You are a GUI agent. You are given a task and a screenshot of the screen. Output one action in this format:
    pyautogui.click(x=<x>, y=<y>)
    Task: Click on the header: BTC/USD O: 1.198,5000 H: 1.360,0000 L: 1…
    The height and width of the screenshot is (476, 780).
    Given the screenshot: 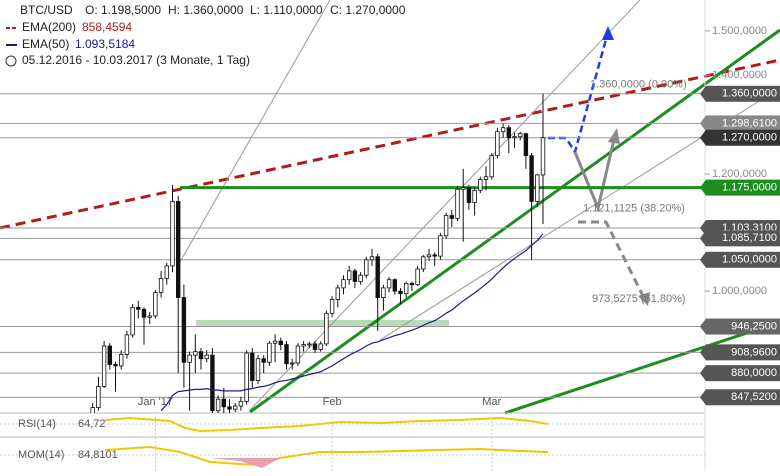 What is the action you would take?
    pyautogui.click(x=205, y=35)
    